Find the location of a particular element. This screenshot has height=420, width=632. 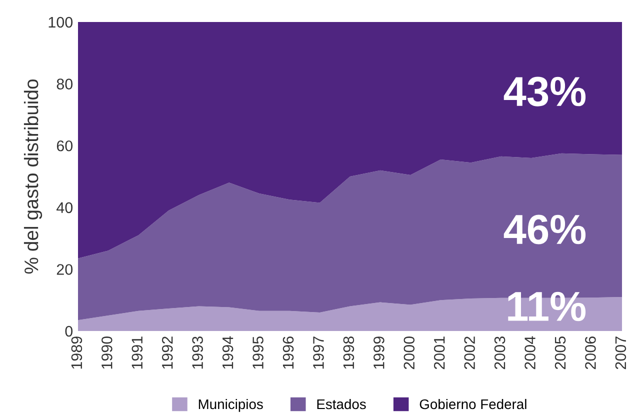

y-tick-label: 40 is located at coordinates (64, 208).